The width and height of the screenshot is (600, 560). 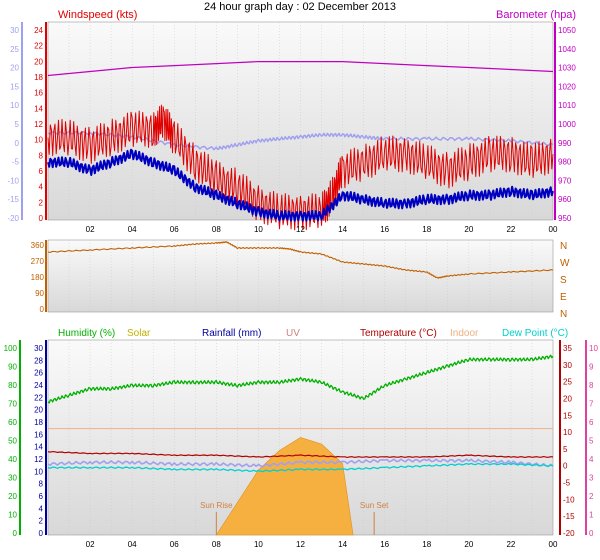 I want to click on legend-label: Dew Point (°C), so click(x=535, y=333).